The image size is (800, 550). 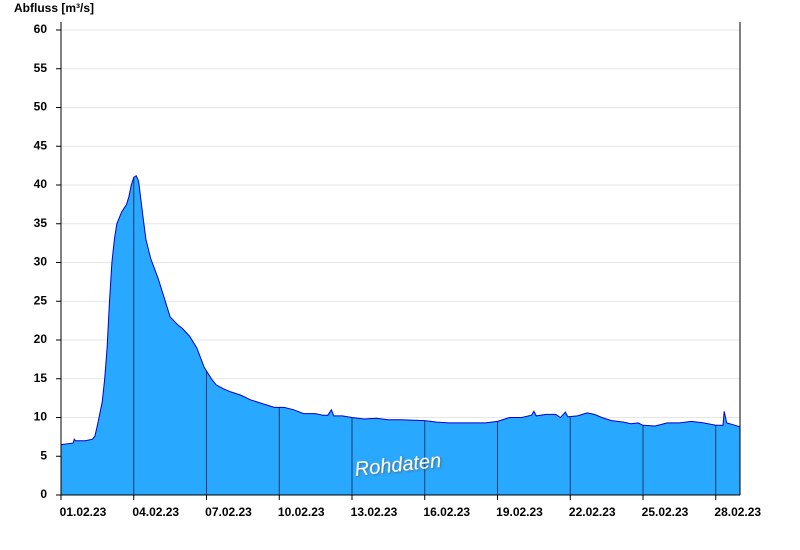 I want to click on x-tick-label: 16.02.23, so click(x=446, y=512).